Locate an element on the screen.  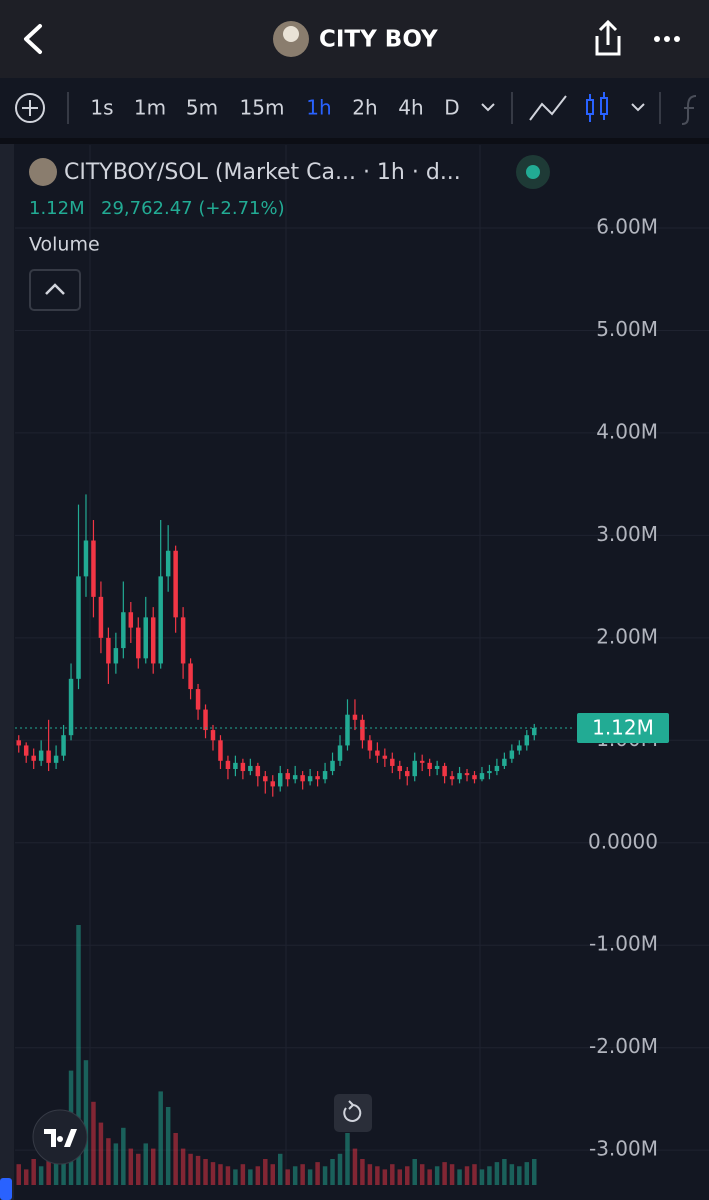
last-price-box is located at coordinates (623, 728).